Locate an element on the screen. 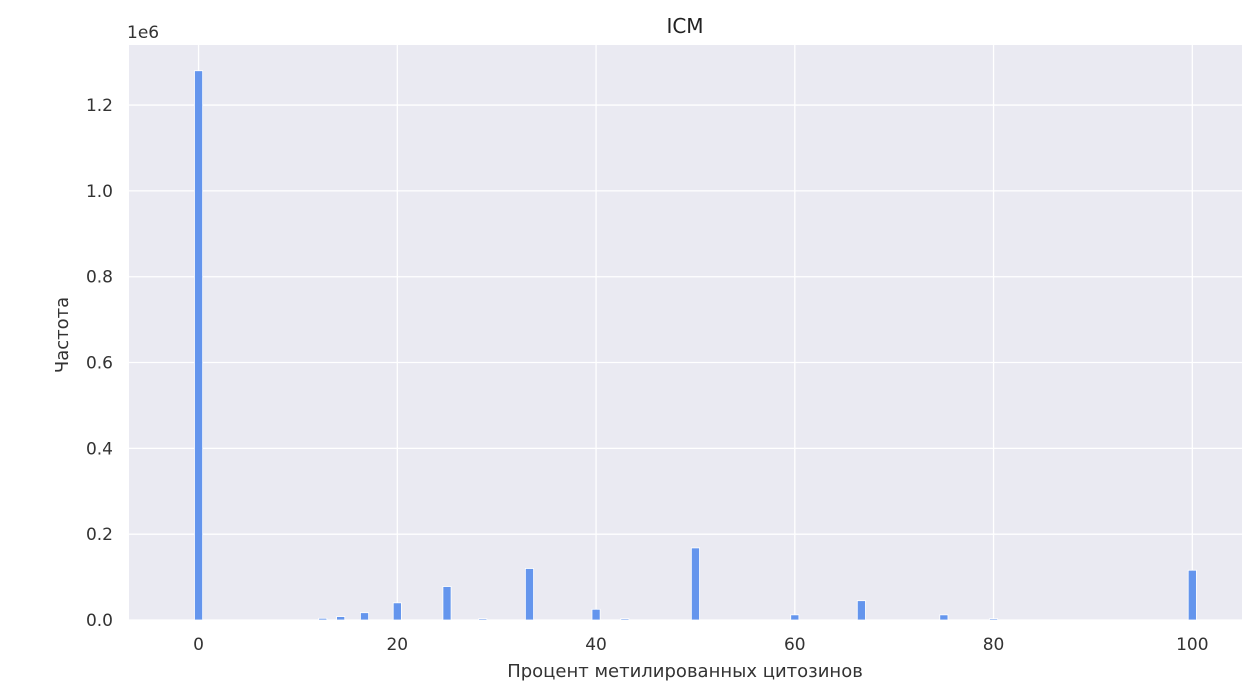 The image size is (1256, 690). y-tick-label: 1.0 is located at coordinates (99, 192).